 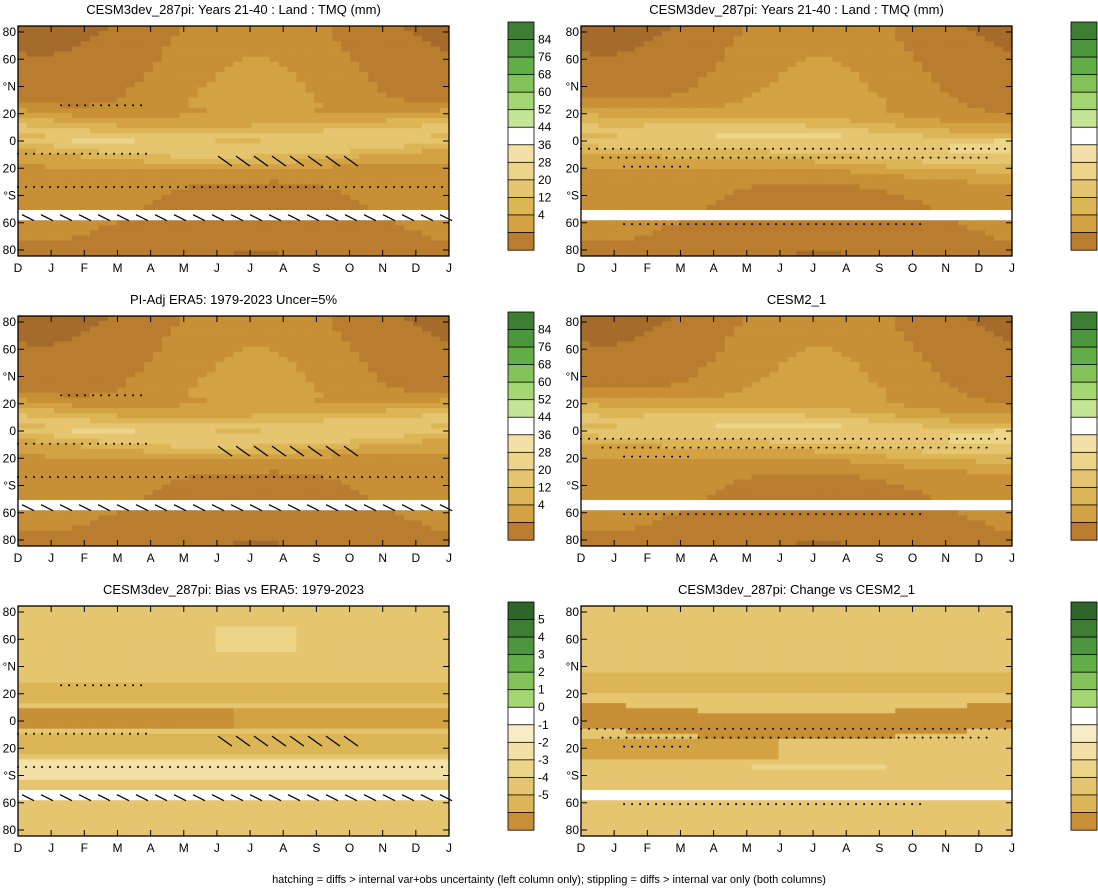 What do you see at coordinates (945, 268) in the screenshot?
I see `x-tick-label: N` at bounding box center [945, 268].